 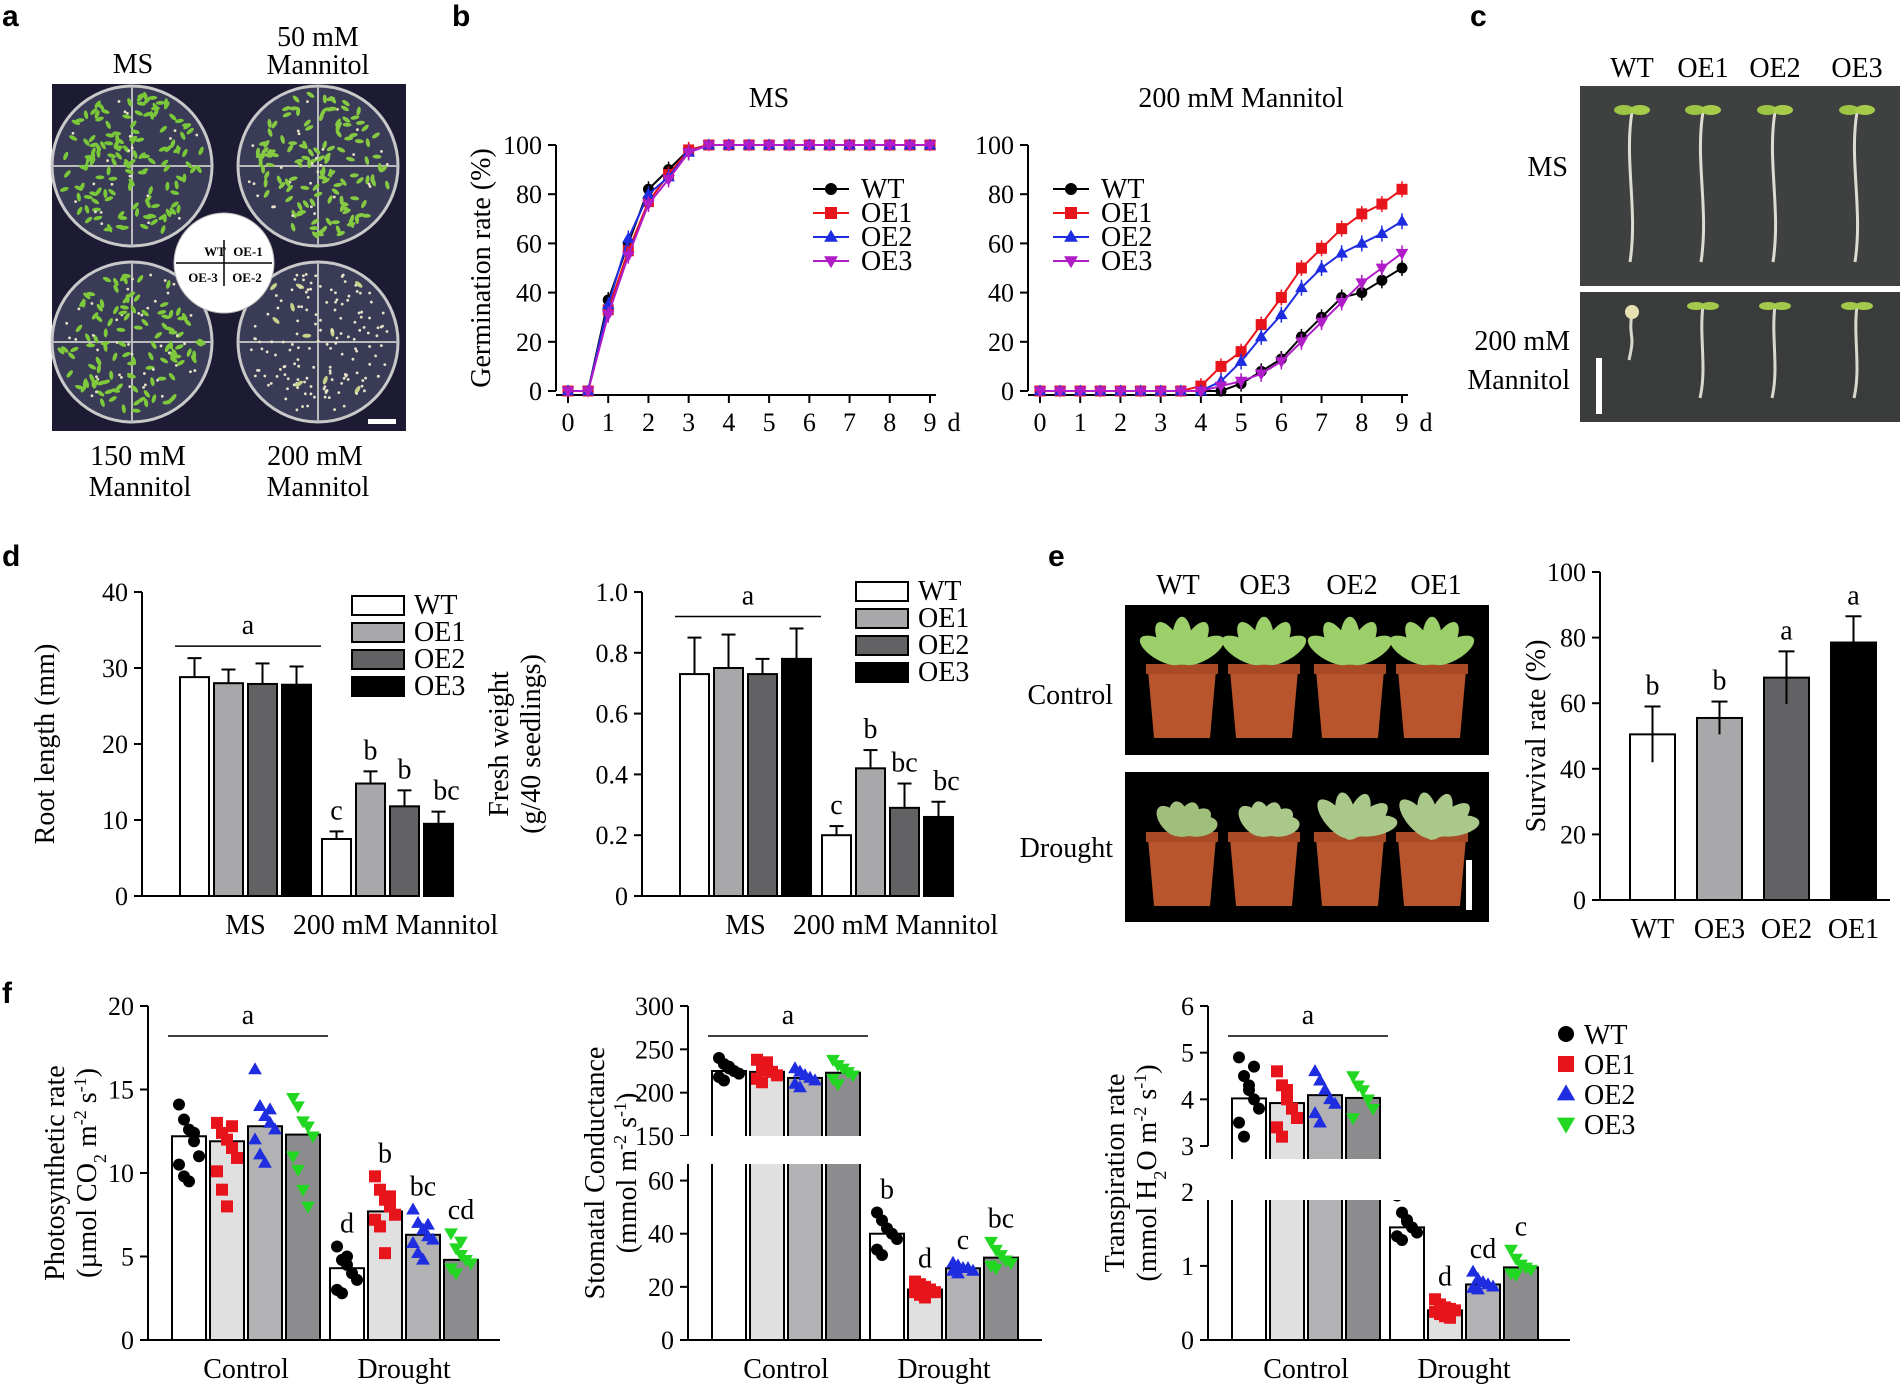 I want to click on panel-letter-a: a, so click(x=10, y=16).